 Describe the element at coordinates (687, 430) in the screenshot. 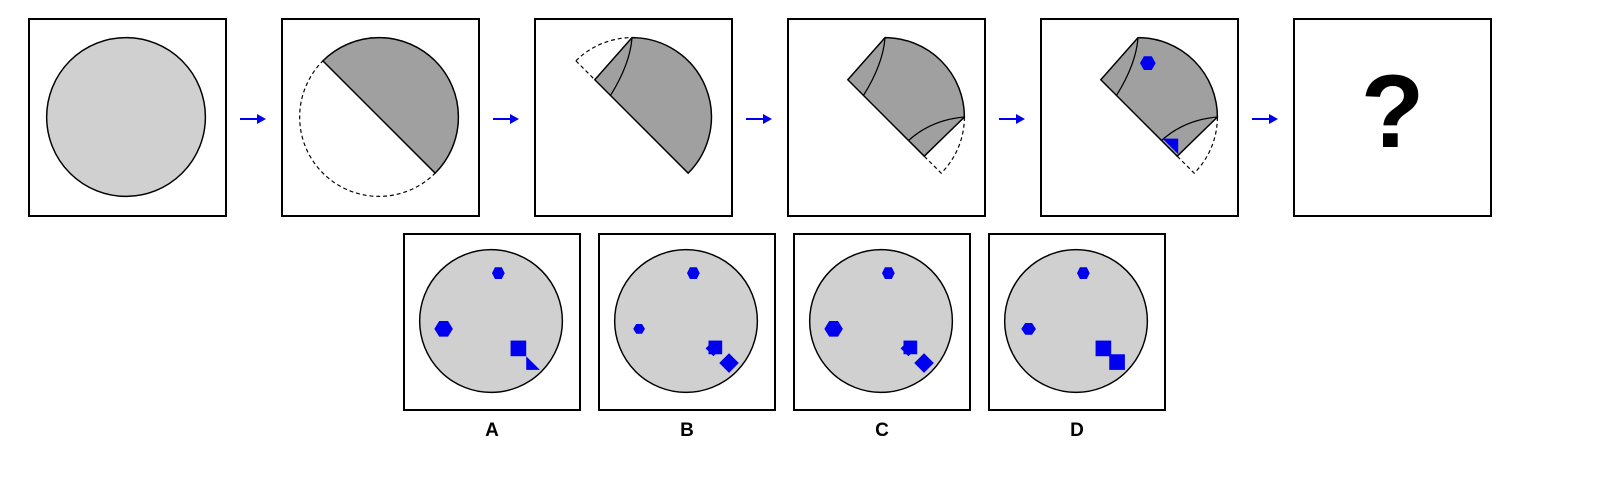

I see `option-b-label: B` at that location.